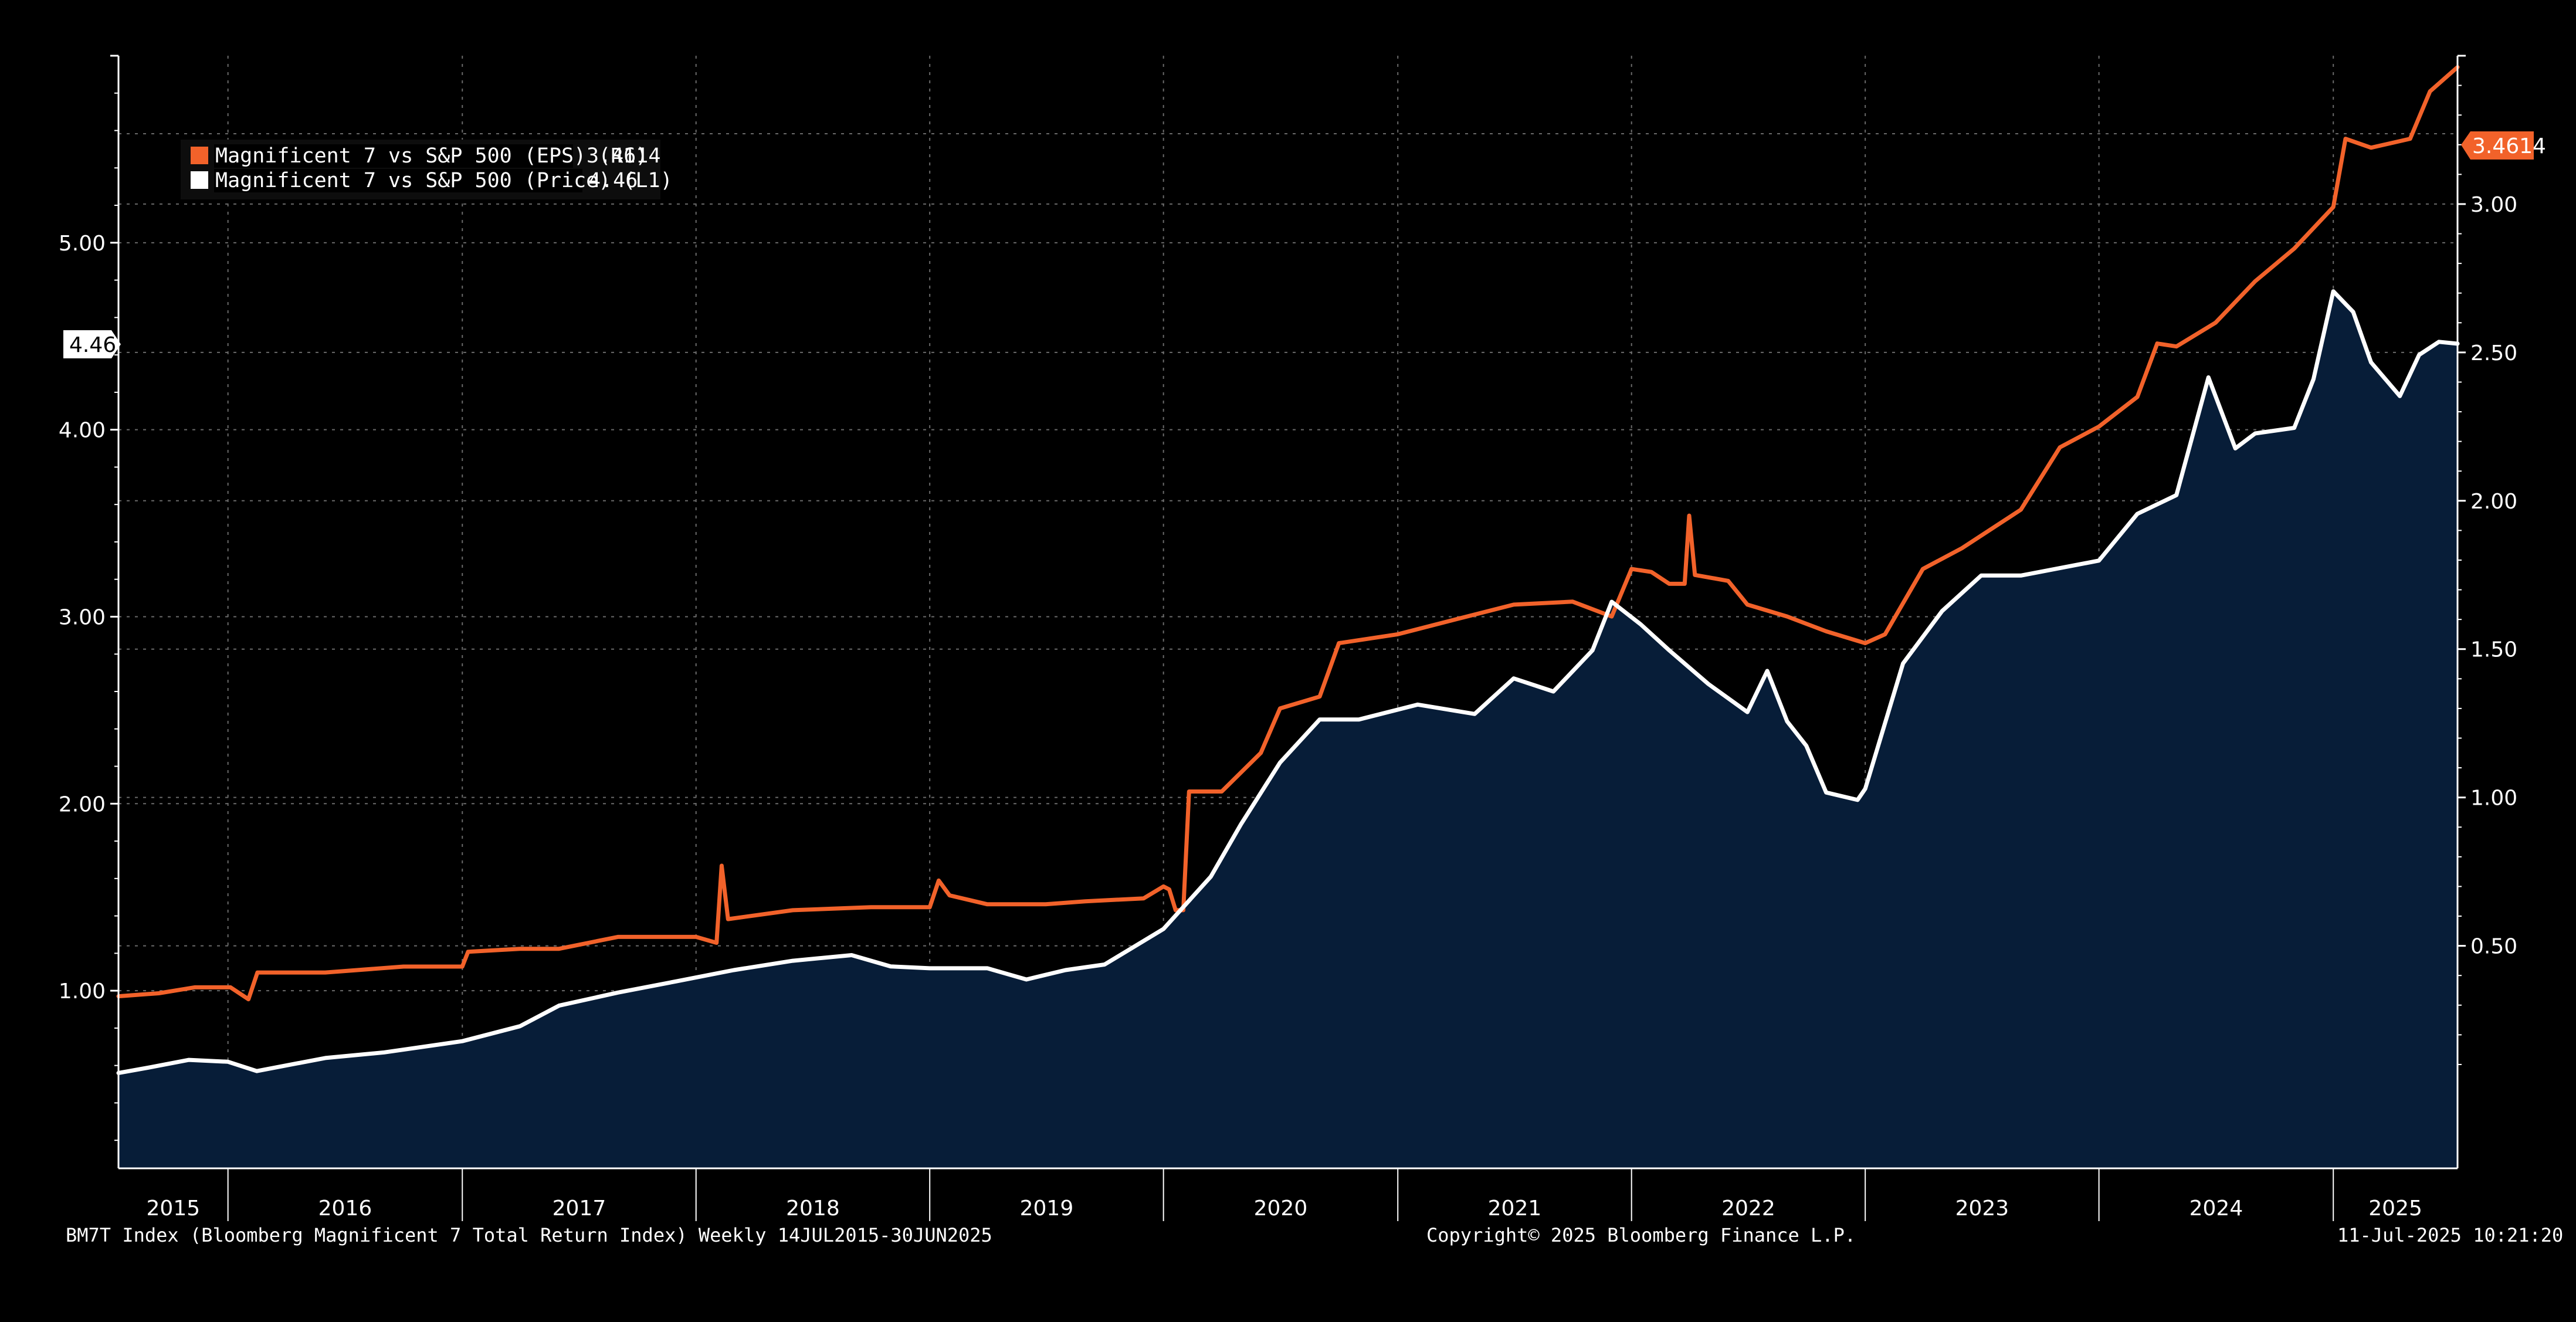 Image resolution: width=2576 pixels, height=1322 pixels. I want to click on x-axis-tick-label: 2015, so click(174, 1208).